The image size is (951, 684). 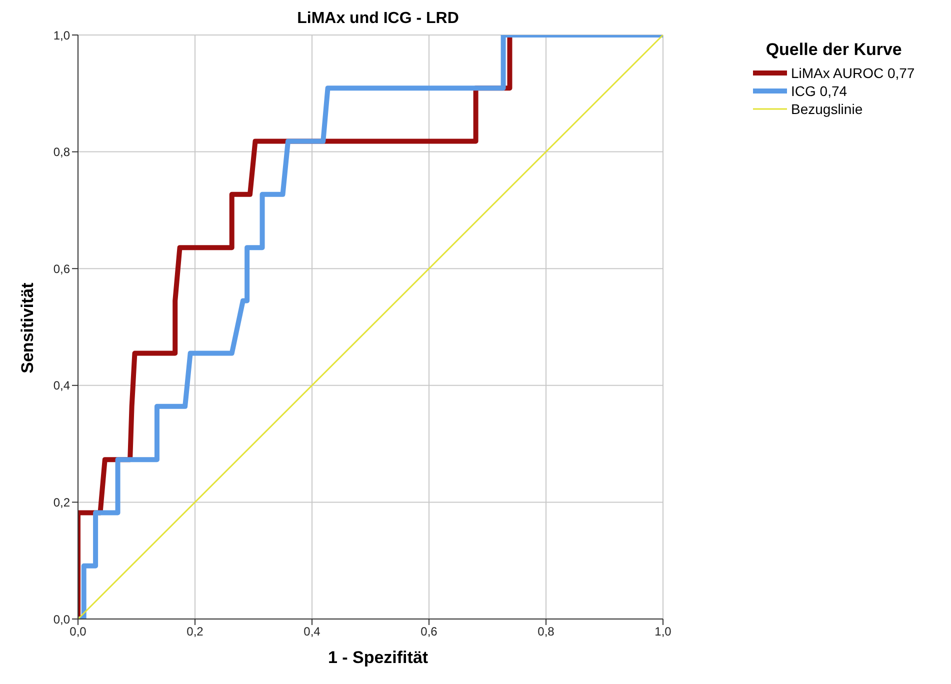 What do you see at coordinates (61, 619) in the screenshot?
I see `y-tick-label: 0,0` at bounding box center [61, 619].